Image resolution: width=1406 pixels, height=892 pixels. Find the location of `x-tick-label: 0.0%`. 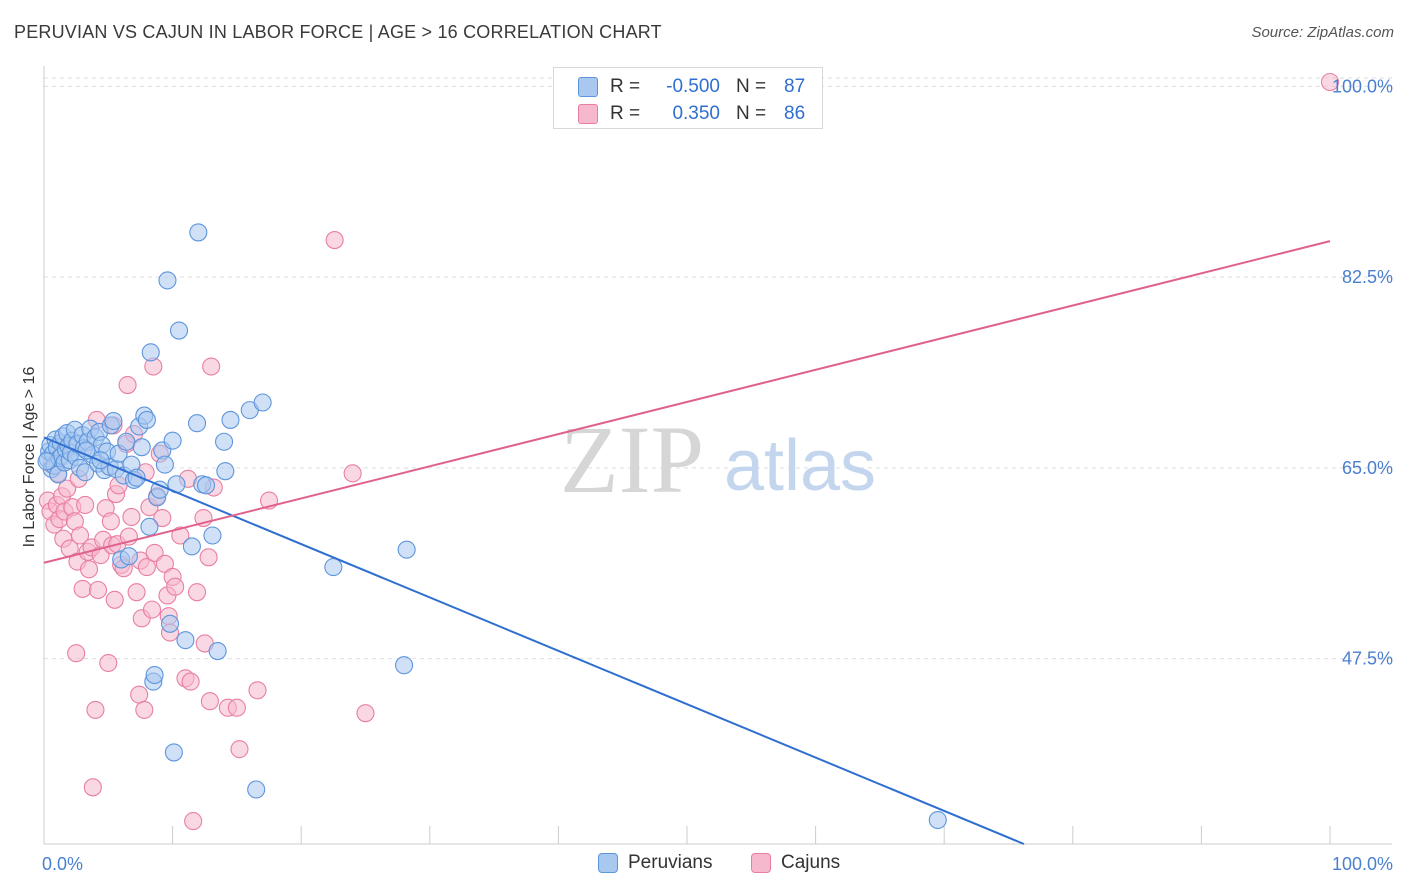

x-tick-label: 0.0% is located at coordinates (62, 864).